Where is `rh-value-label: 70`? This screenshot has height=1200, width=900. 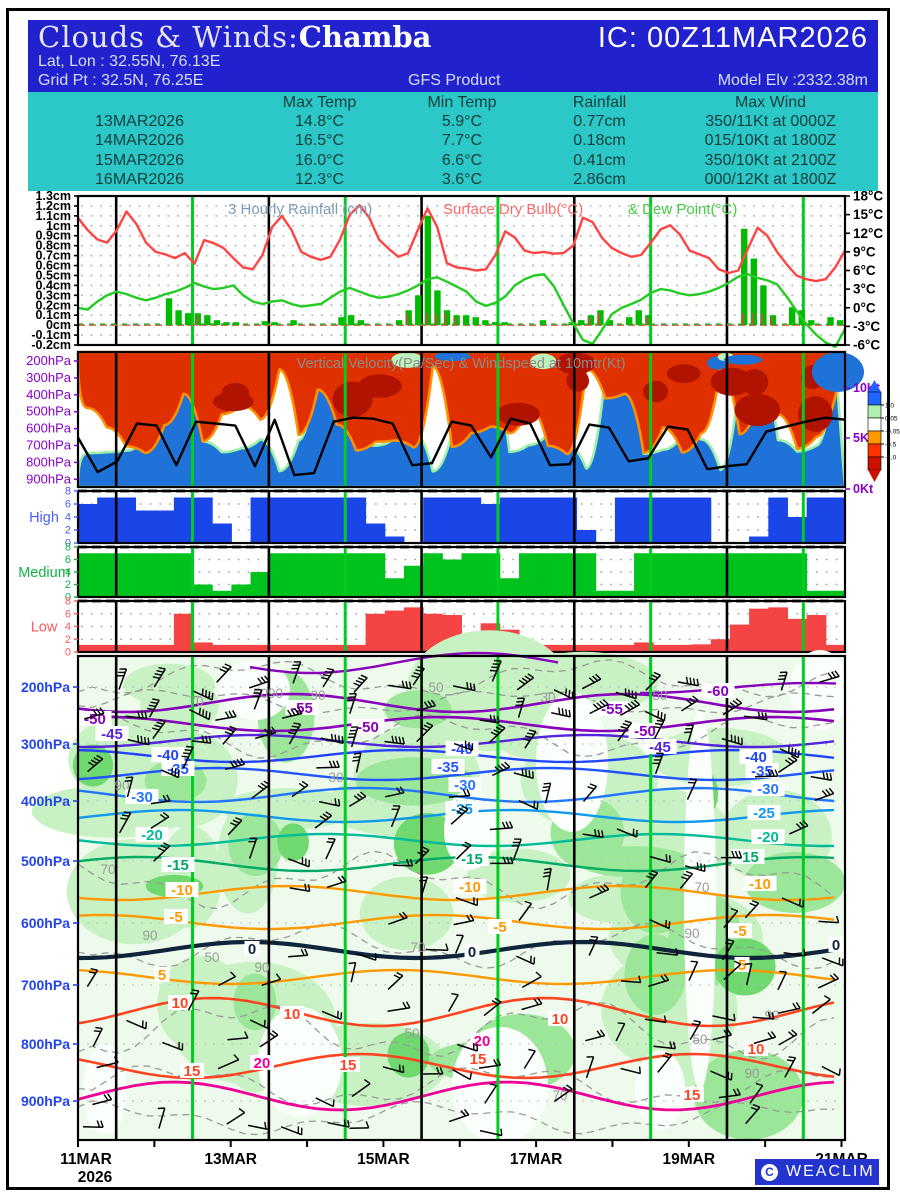
rh-value-label: 70 is located at coordinates (107, 869).